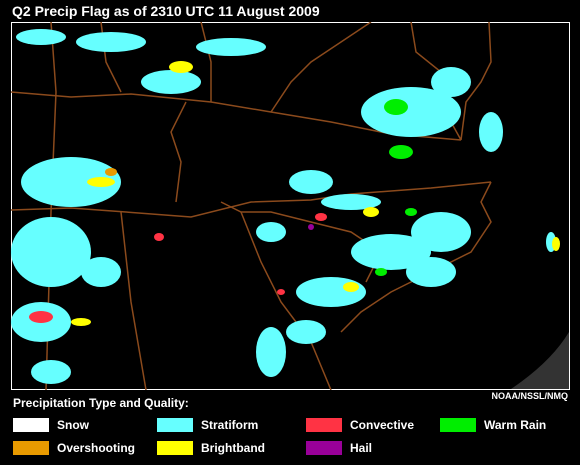 This screenshot has width=580, height=465. I want to click on legend-label: Brightband, so click(233, 448).